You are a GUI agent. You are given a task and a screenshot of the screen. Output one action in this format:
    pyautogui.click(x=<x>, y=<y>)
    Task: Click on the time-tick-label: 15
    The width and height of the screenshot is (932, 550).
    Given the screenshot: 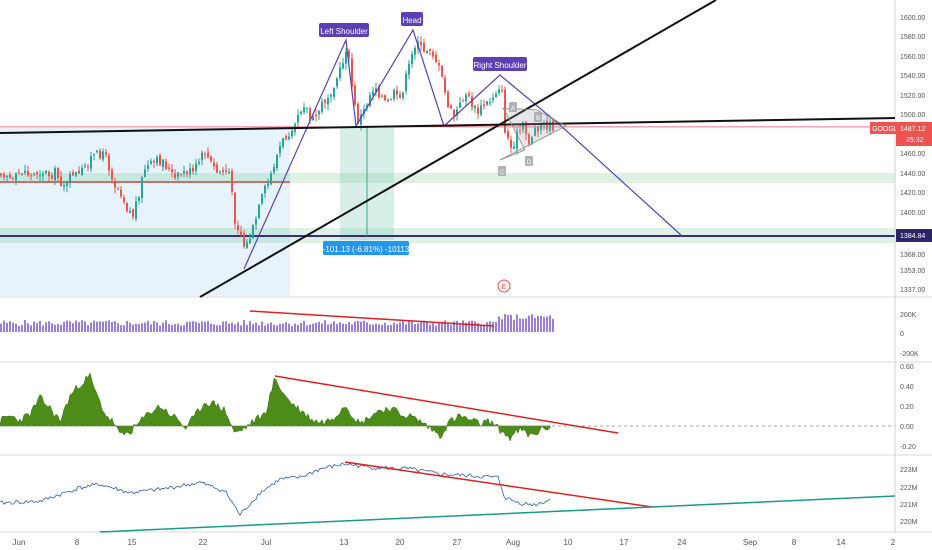 What is the action you would take?
    pyautogui.click(x=132, y=542)
    